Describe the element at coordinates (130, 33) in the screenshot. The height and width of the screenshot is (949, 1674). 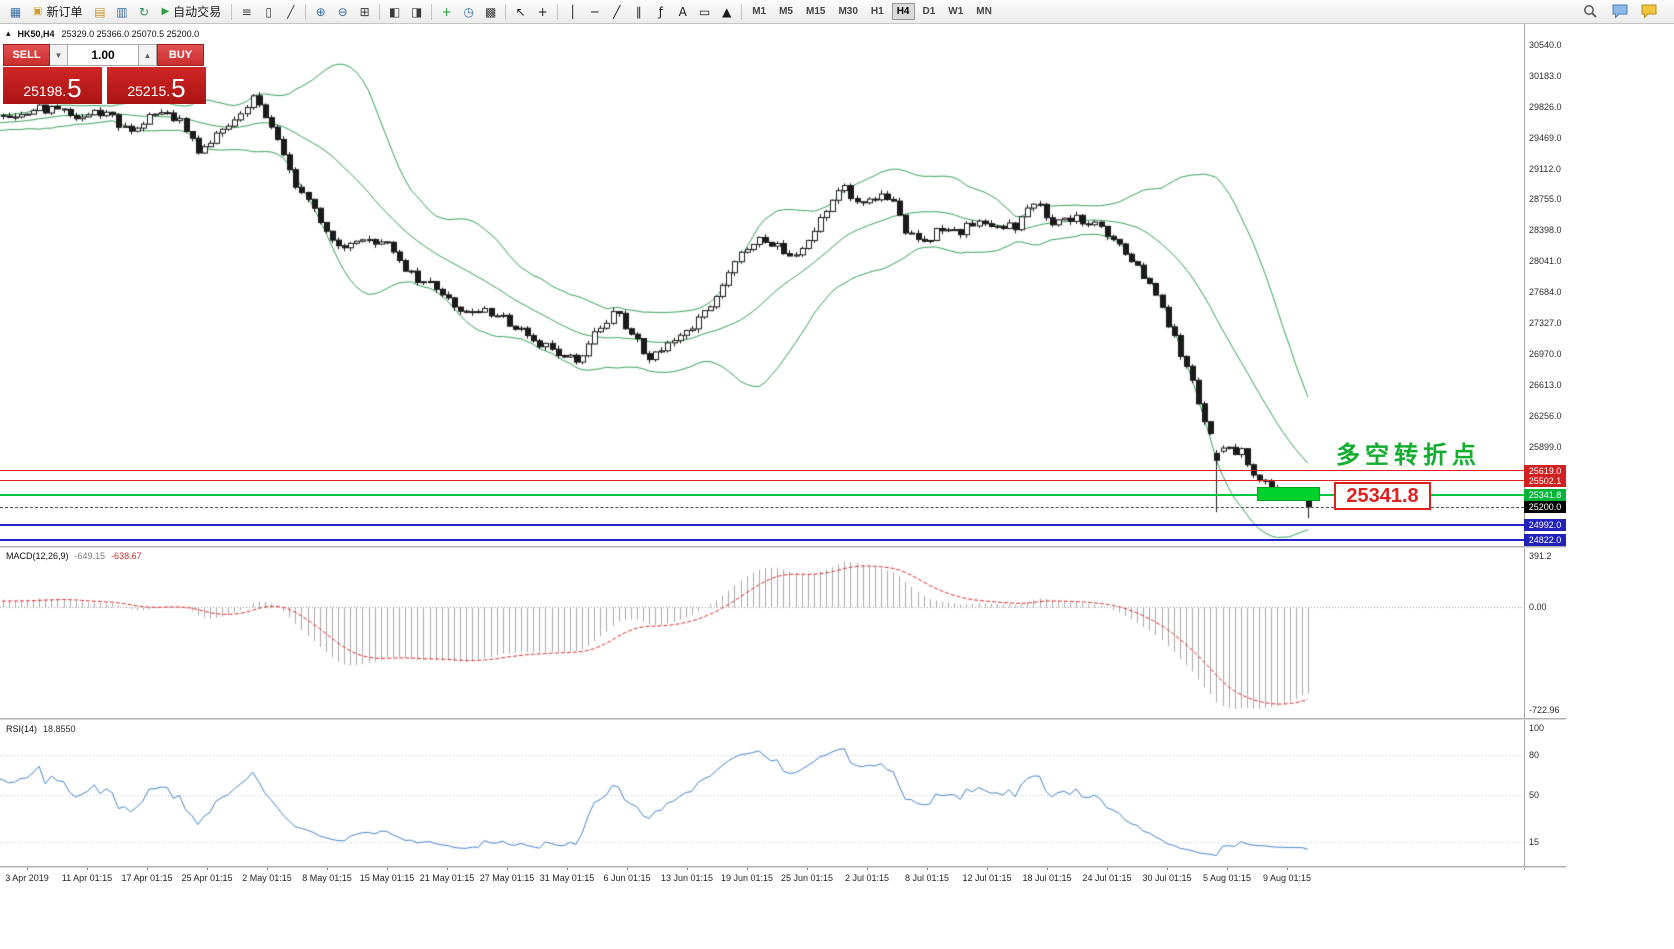
I see `chart-ohlc-values: 25329.0 25366.0 25070.5 25200.0` at that location.